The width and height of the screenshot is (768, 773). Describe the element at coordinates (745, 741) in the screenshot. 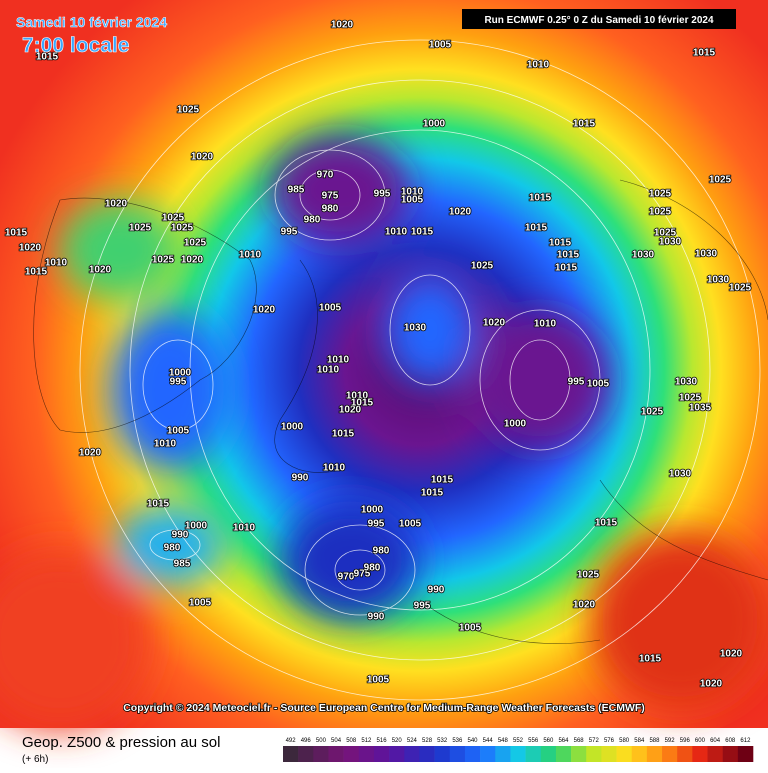

I see `legend-label: 612` at that location.